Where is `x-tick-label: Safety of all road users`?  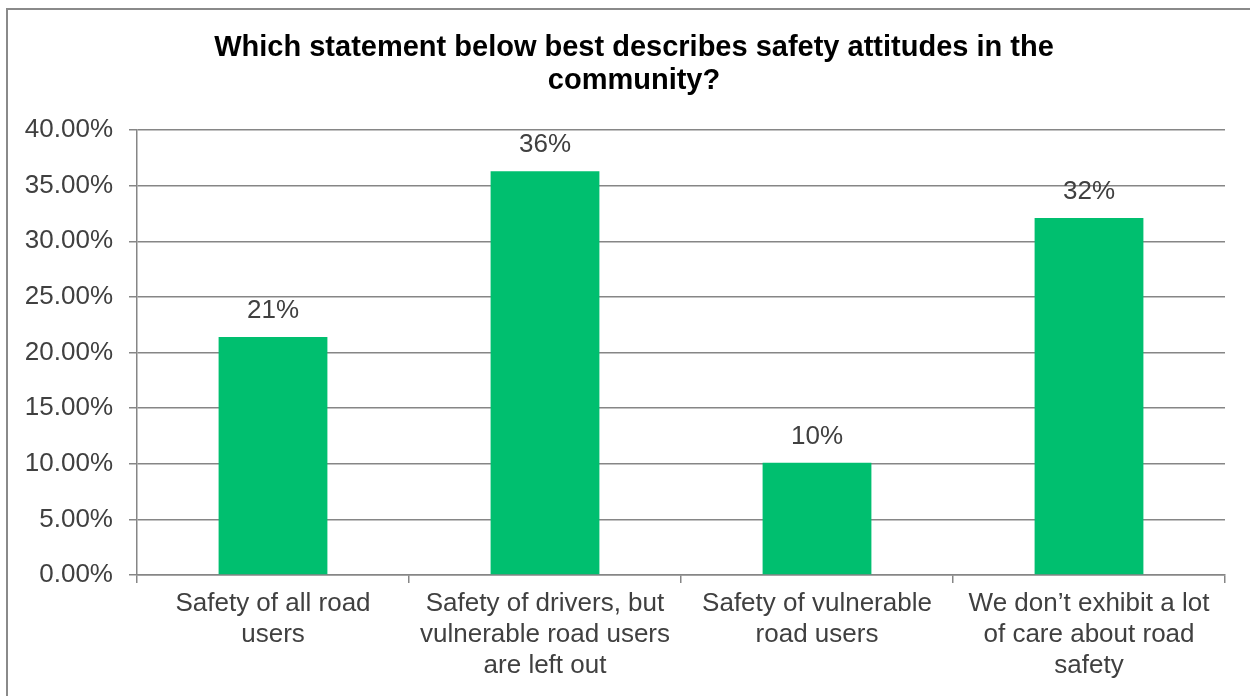 x-tick-label: Safety of all road users is located at coordinates (273, 617).